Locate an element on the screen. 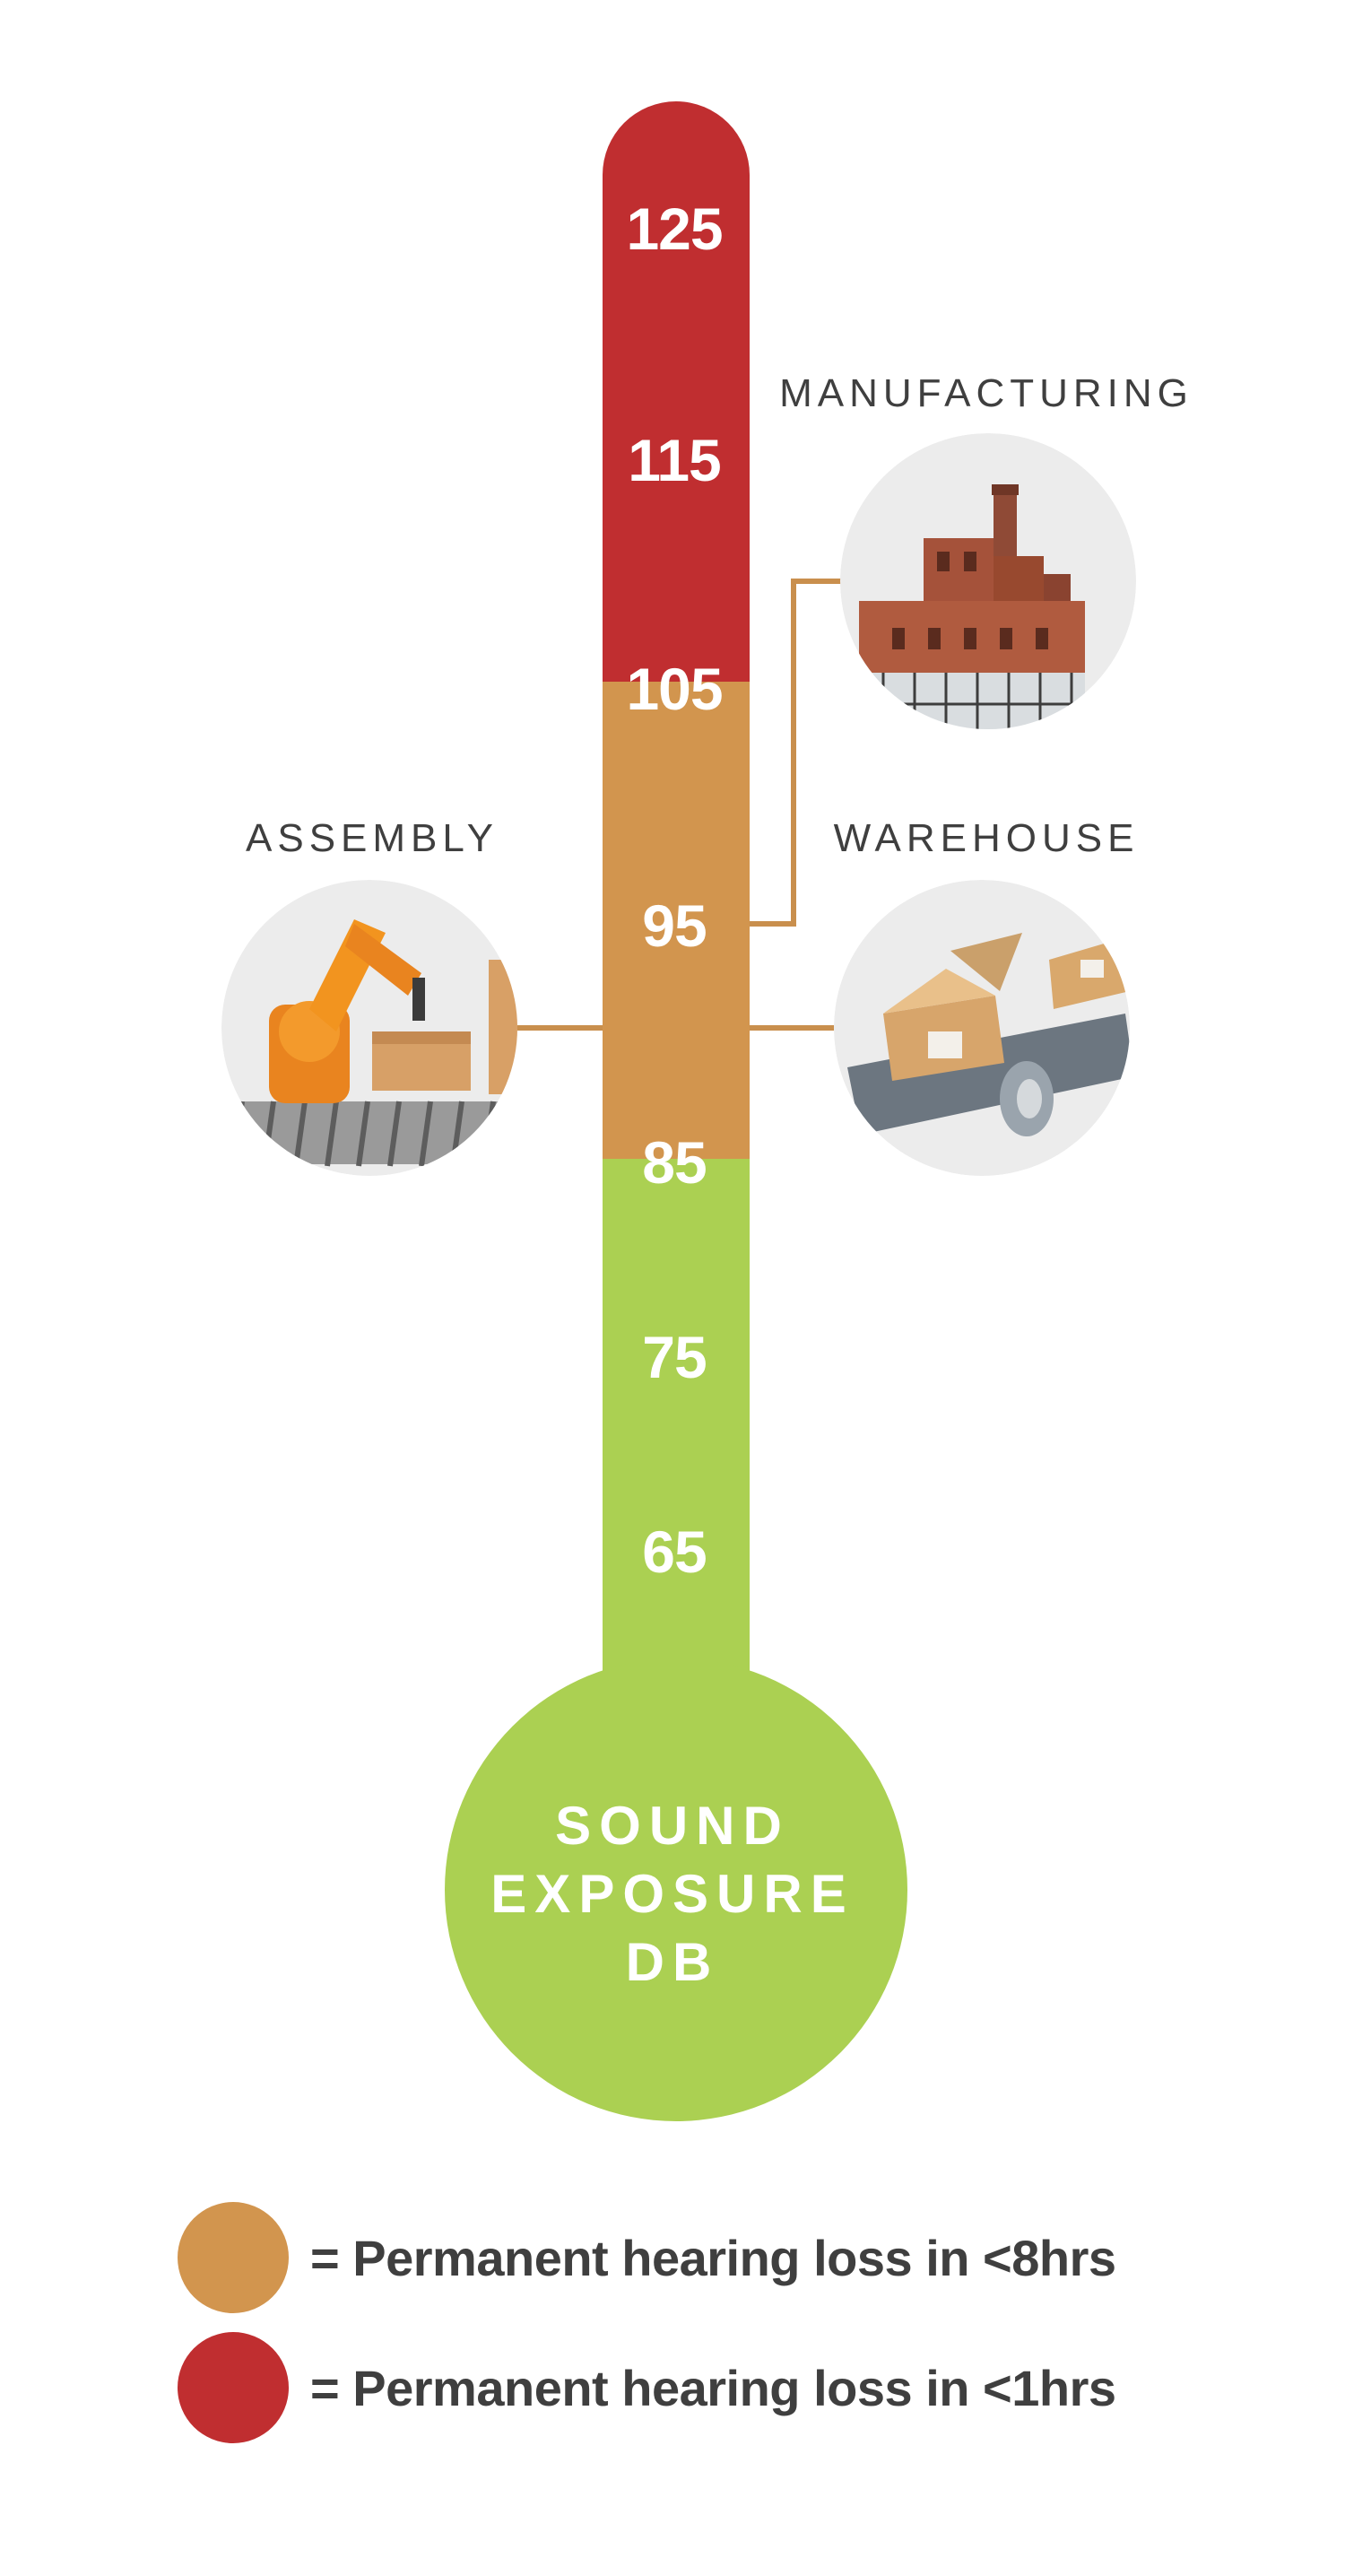 The width and height of the screenshot is (1345, 2576). assembly-label: ASSEMBLY is located at coordinates (372, 838).